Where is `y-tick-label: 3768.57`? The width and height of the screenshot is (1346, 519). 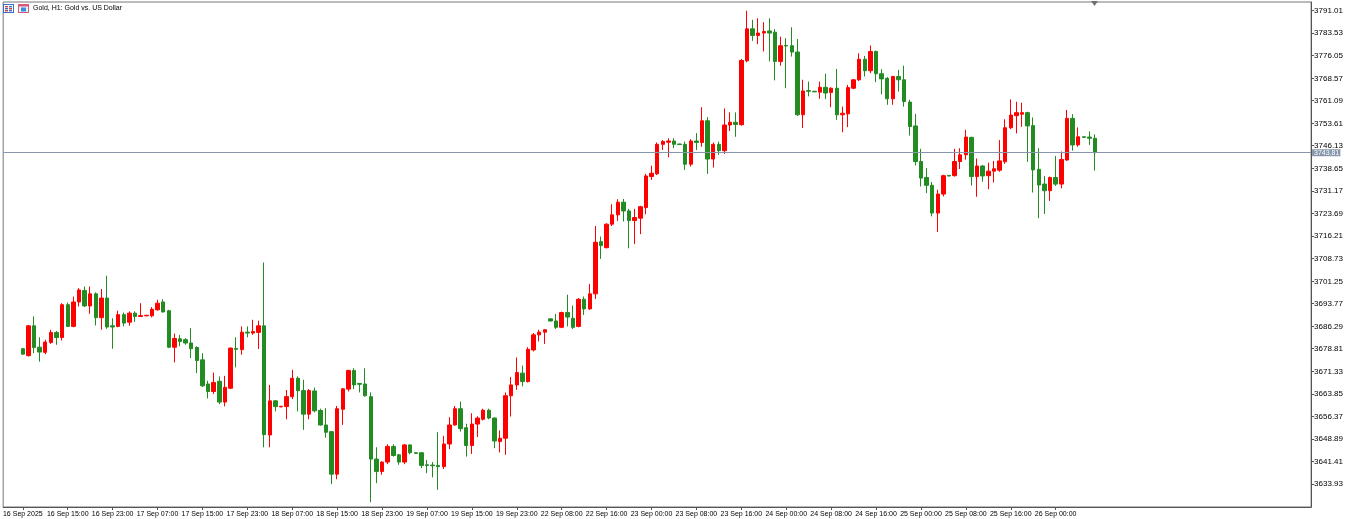 y-tick-label: 3768.57 is located at coordinates (1329, 78).